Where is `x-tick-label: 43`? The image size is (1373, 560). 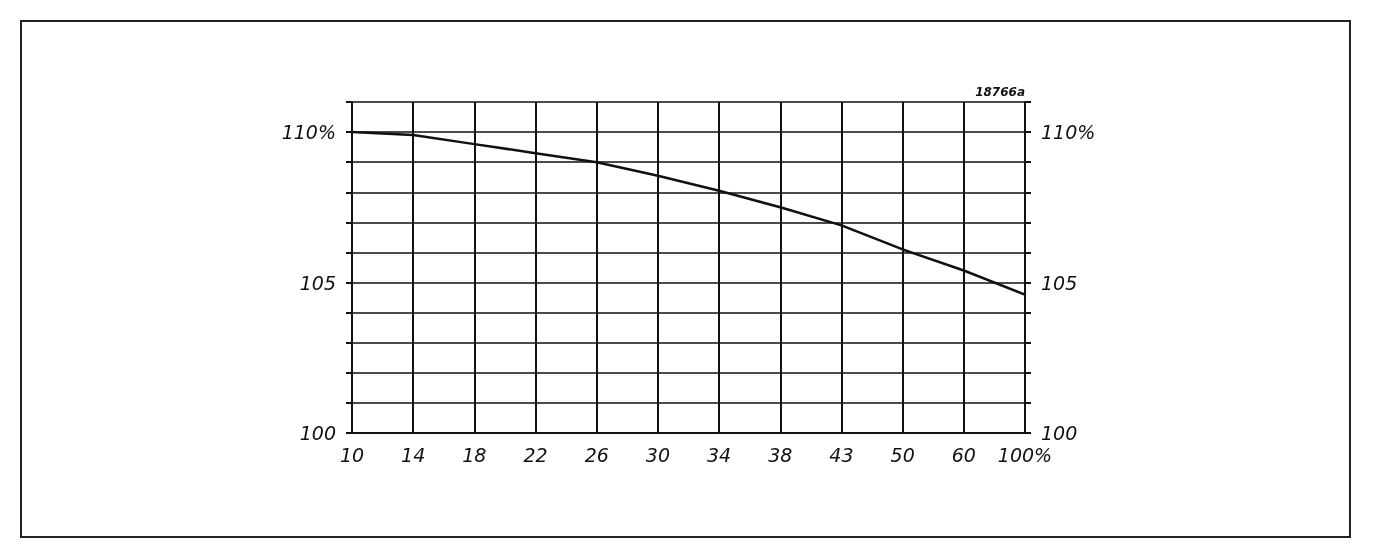 x-tick-label: 43 is located at coordinates (841, 454).